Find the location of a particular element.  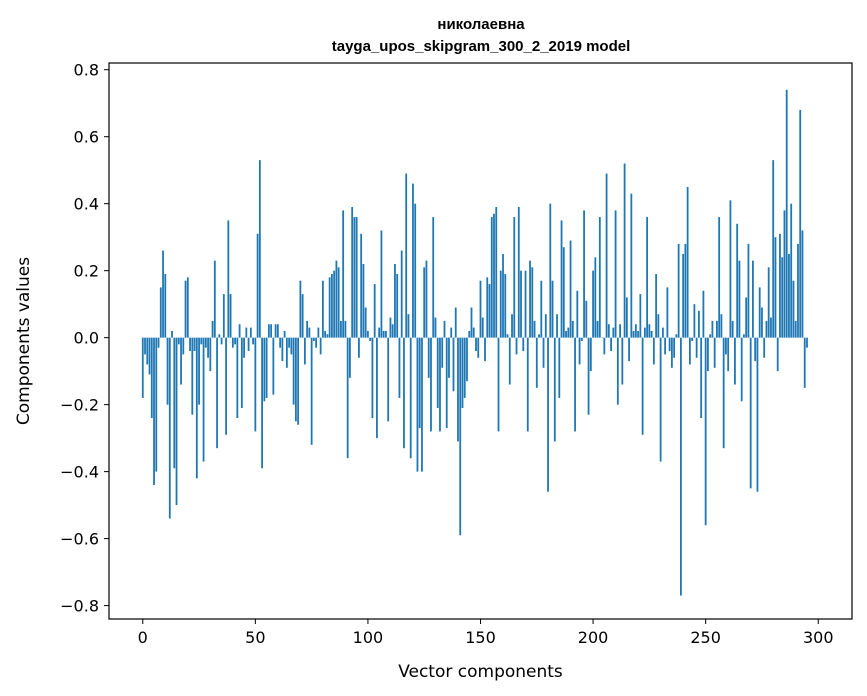

x-tick-label: 150 is located at coordinates (480, 637).